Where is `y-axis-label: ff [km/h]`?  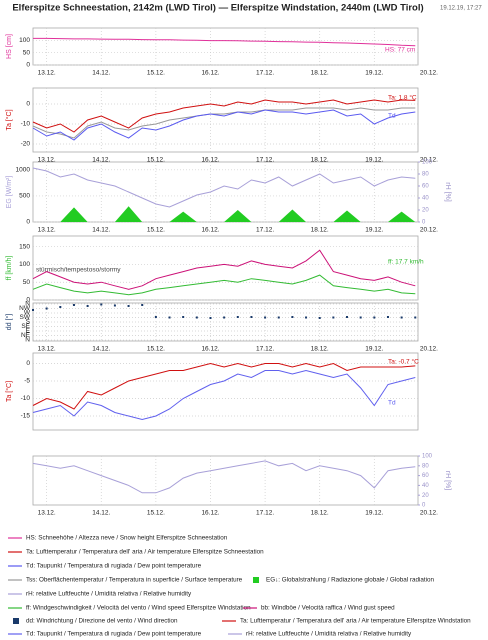
y-axis-label: ff [km/h] is located at coordinates (9, 268).